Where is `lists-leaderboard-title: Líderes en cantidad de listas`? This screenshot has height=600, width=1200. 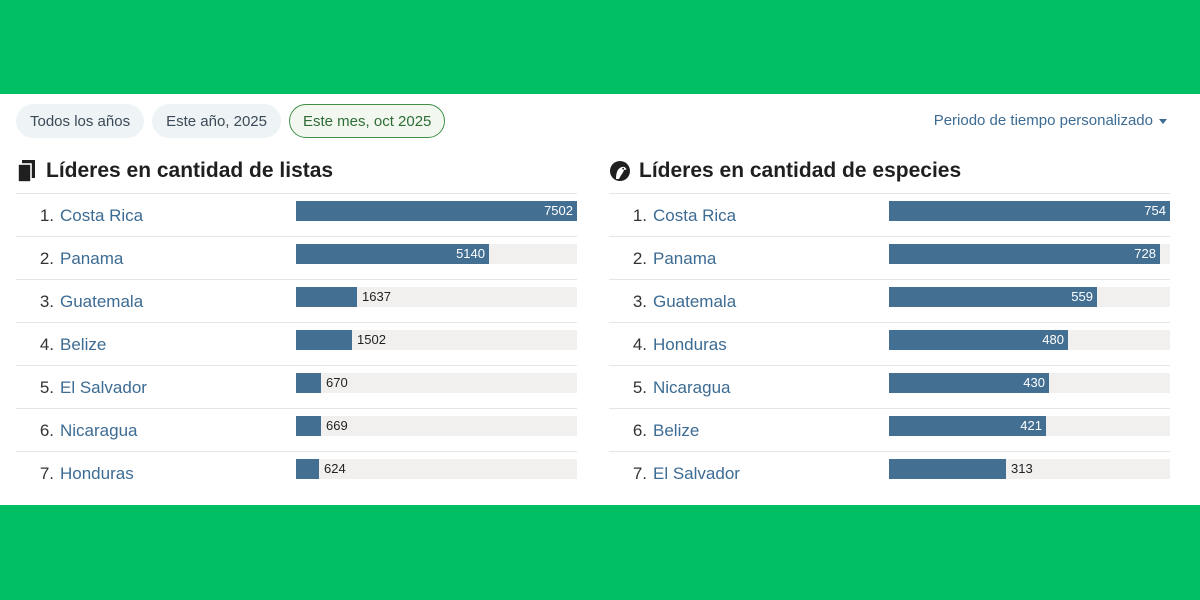
lists-leaderboard-title: Líderes en cantidad de listas is located at coordinates (190, 170).